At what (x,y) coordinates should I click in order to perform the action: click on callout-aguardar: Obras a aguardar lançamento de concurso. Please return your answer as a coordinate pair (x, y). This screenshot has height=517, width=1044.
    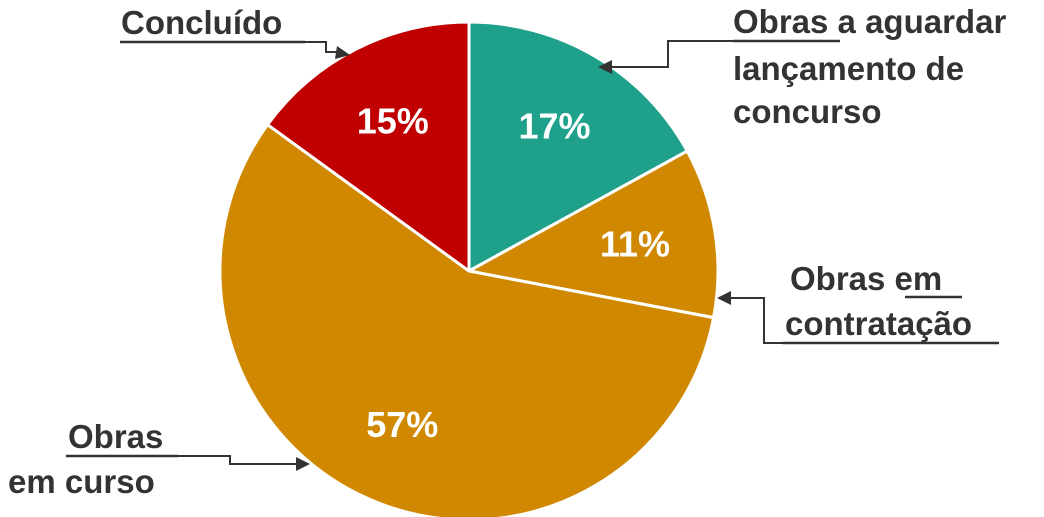
    Looking at the image, I should click on (802, 66).